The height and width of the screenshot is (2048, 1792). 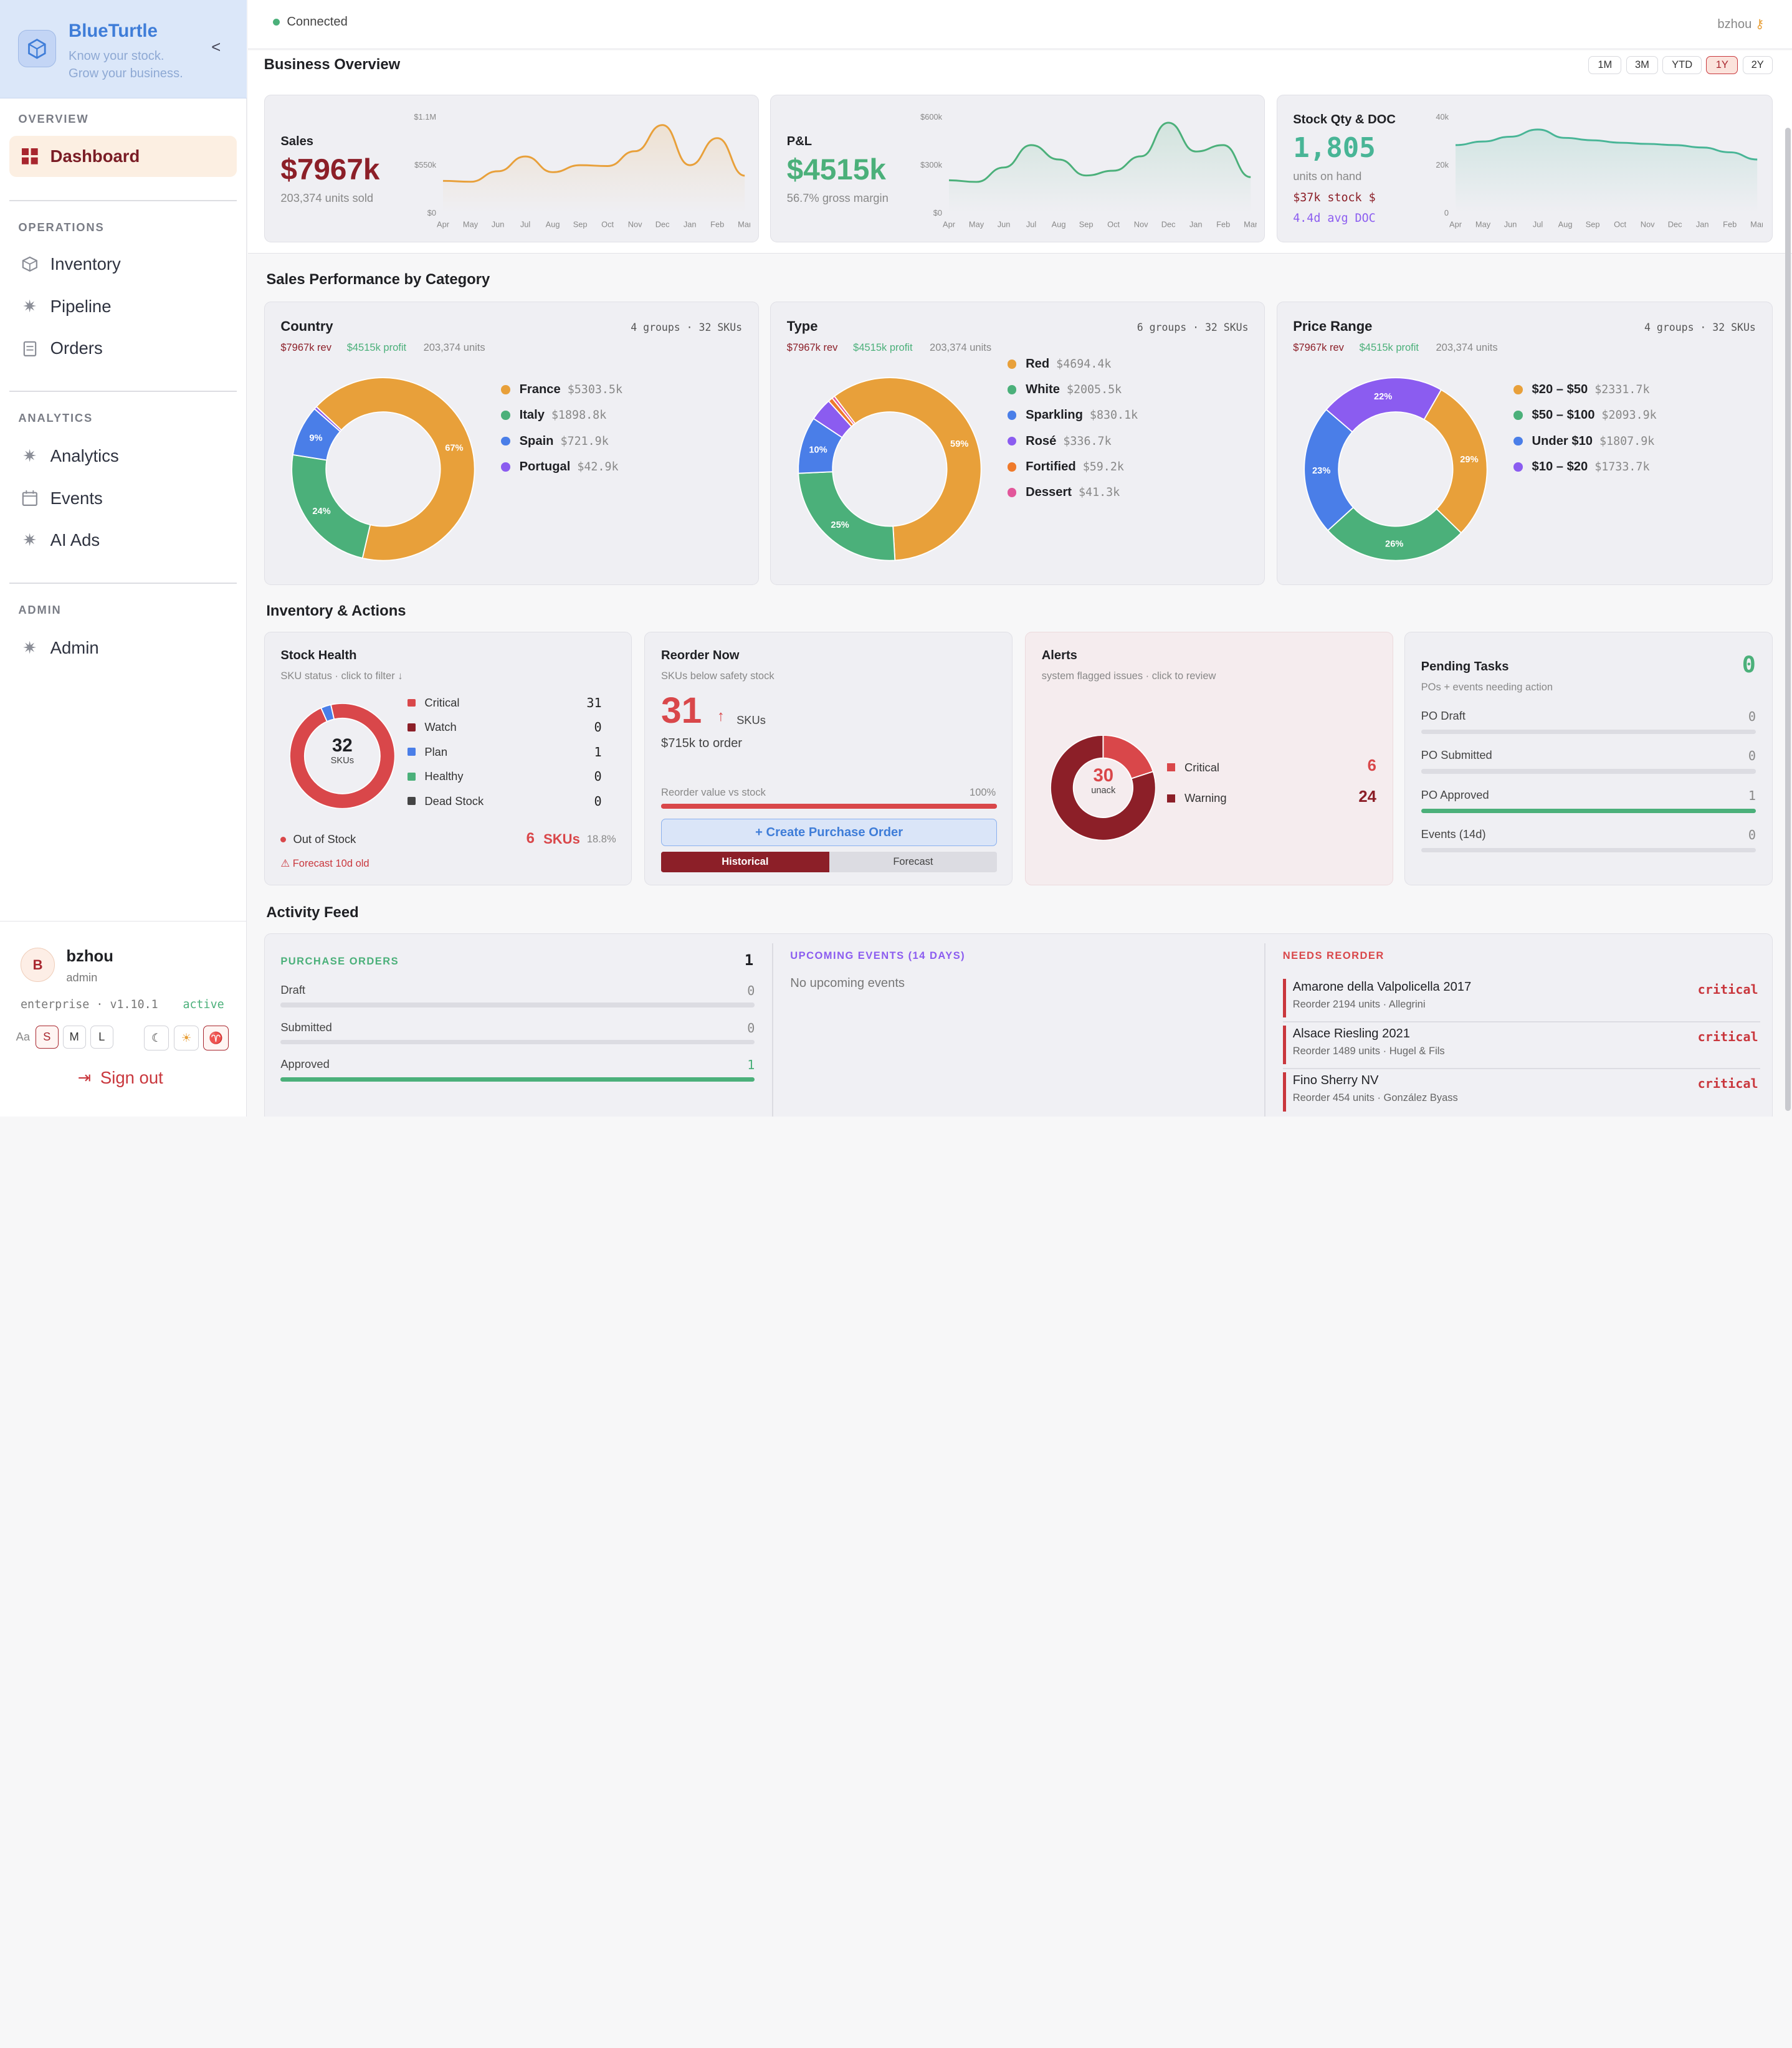 What do you see at coordinates (1757, 65) in the screenshot?
I see `range-2y-button: 2Y` at bounding box center [1757, 65].